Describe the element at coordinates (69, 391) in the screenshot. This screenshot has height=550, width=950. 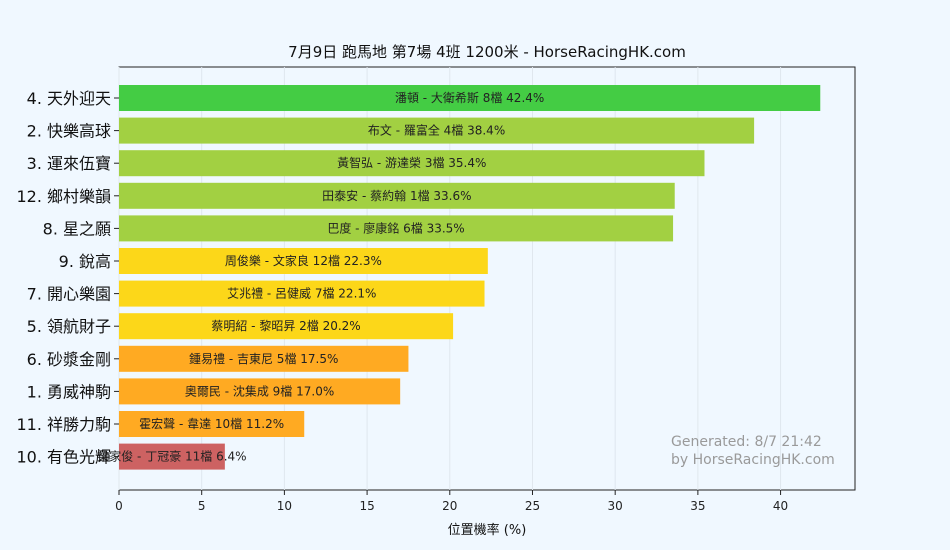
I see `category-label: 1. 勇威神駒` at that location.